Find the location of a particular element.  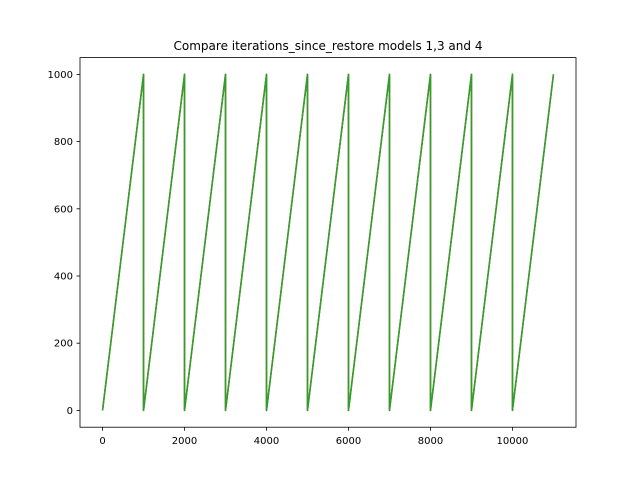

x-tick-label: 6000 is located at coordinates (348, 441).